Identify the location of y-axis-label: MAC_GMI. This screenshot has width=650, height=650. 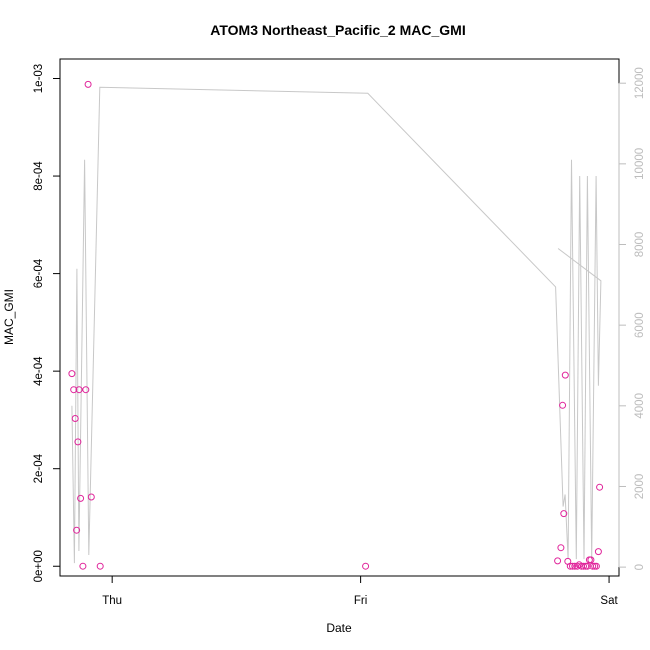
(9, 317).